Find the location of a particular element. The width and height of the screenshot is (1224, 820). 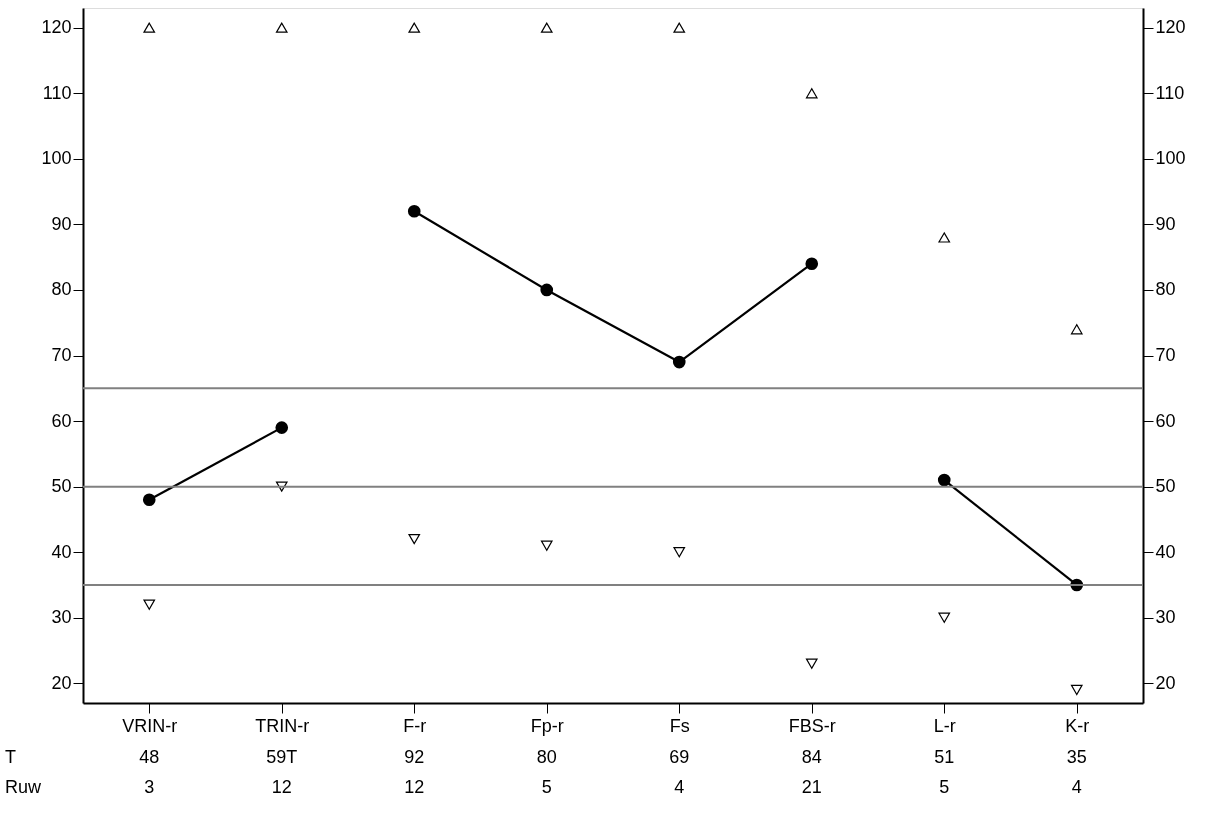

text: 3 is located at coordinates (149, 787).